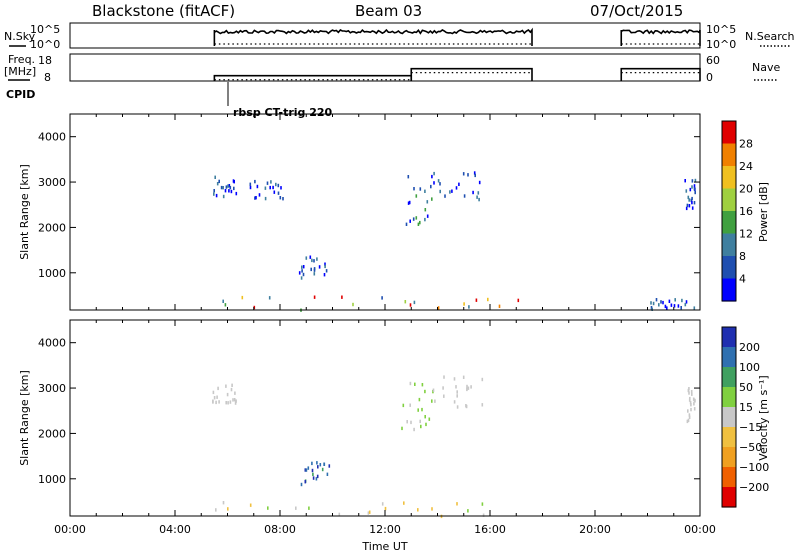  What do you see at coordinates (595, 529) in the screenshot?
I see `x-tick-label: 20:00` at bounding box center [595, 529].